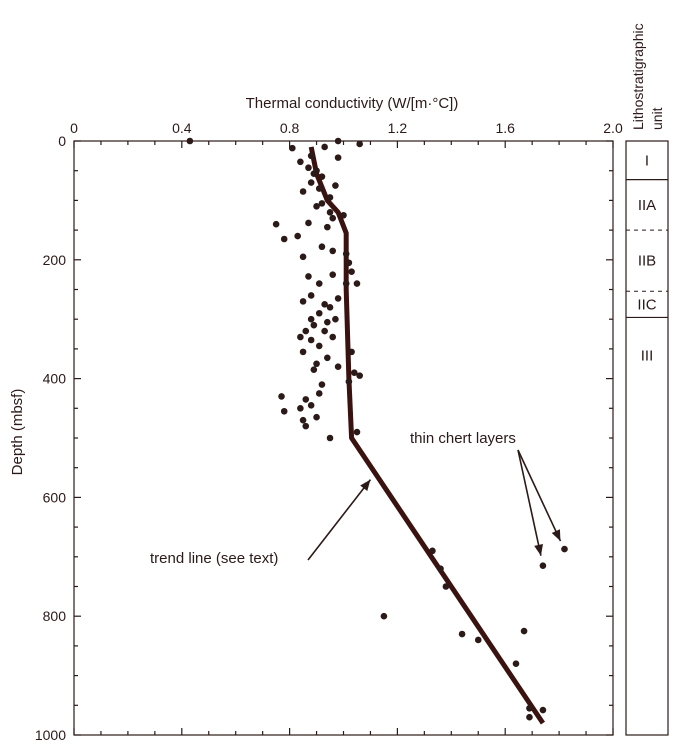  What do you see at coordinates (214, 558) in the screenshot?
I see `annotation-trend-line: trend line (see text)` at bounding box center [214, 558].